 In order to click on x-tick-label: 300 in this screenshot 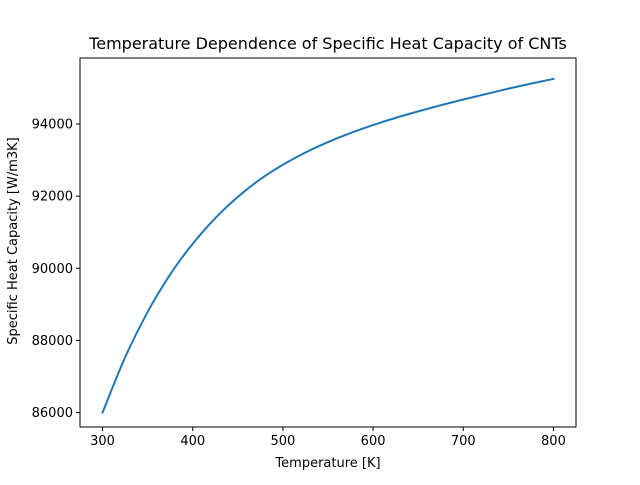, I will do `click(102, 441)`.